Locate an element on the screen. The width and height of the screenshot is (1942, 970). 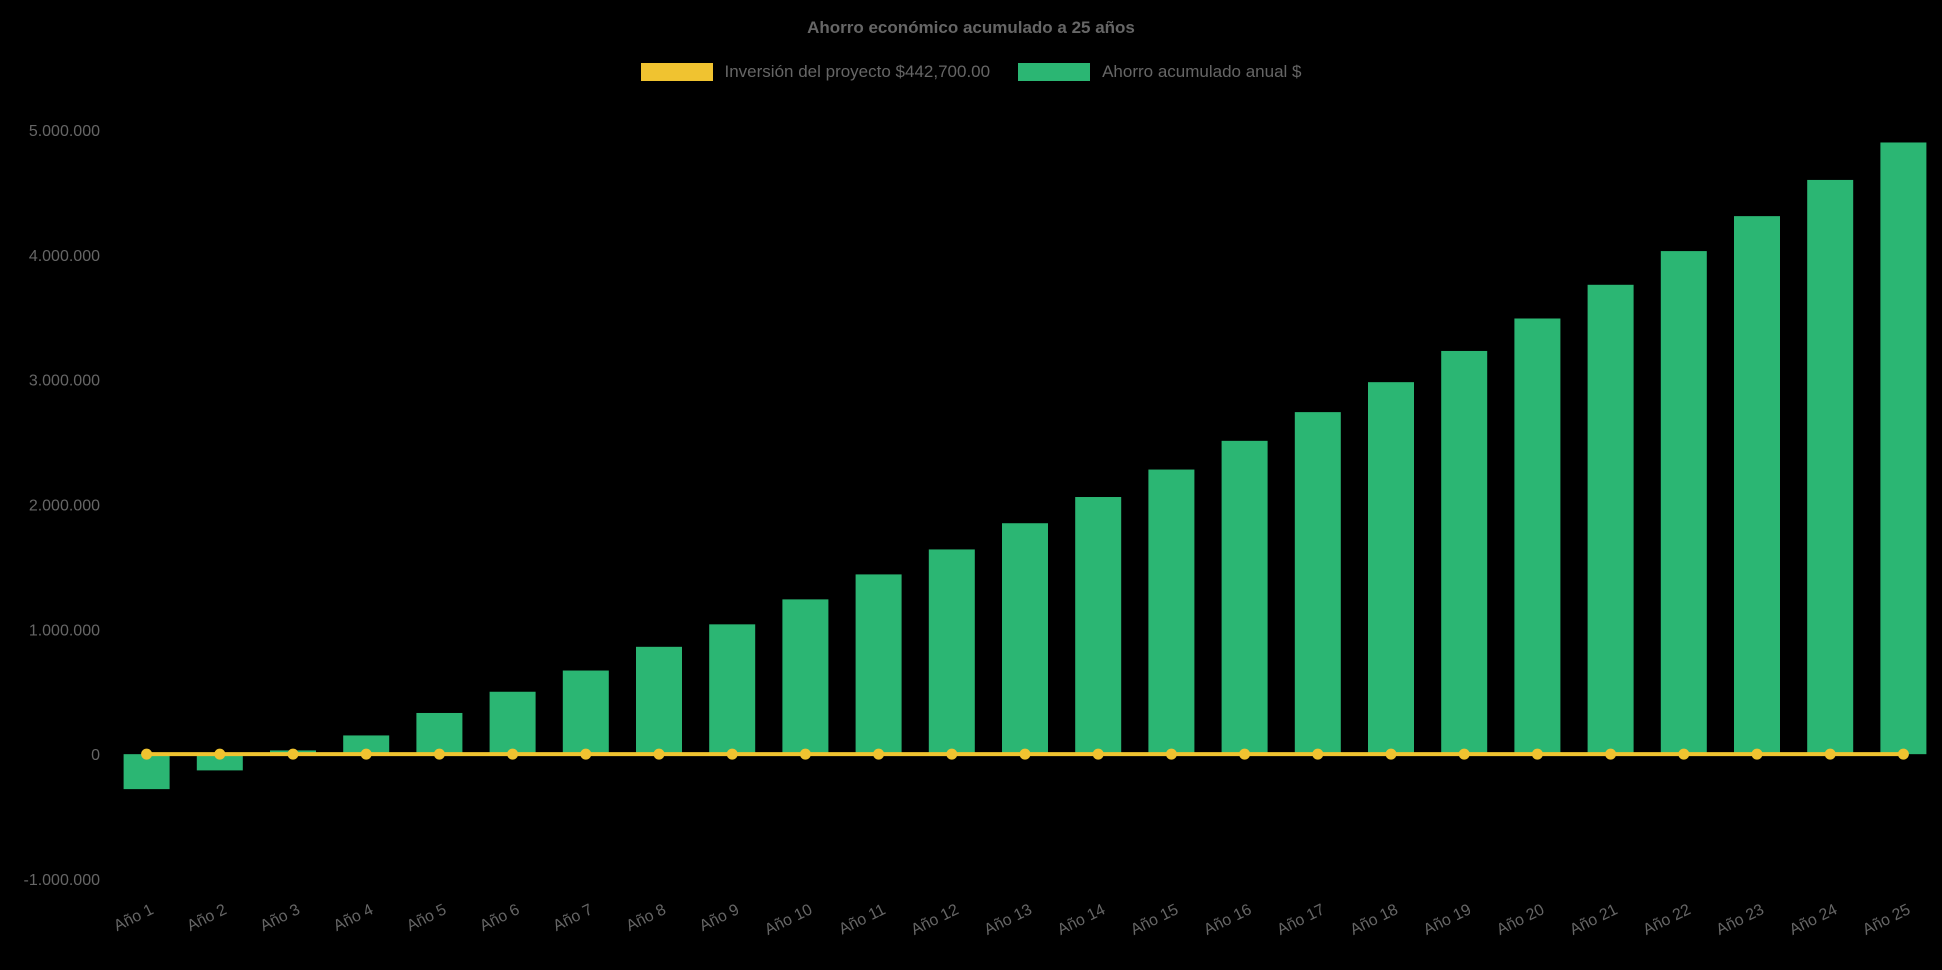
legend-label-investment: Inversión del proyecto $442,700.00 is located at coordinates (857, 71).